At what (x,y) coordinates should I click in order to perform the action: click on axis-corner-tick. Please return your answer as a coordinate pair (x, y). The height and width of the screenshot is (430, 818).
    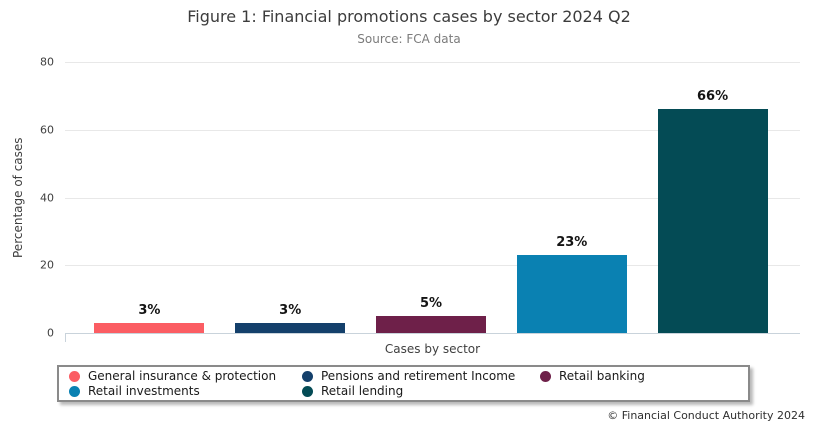
    Looking at the image, I should click on (65, 337).